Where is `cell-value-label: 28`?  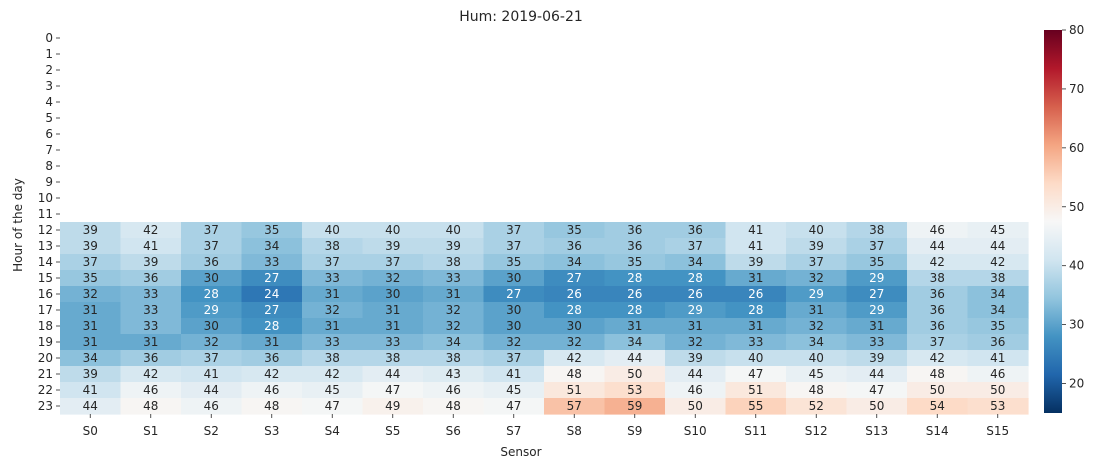 cell-value-label: 28 is located at coordinates (634, 278).